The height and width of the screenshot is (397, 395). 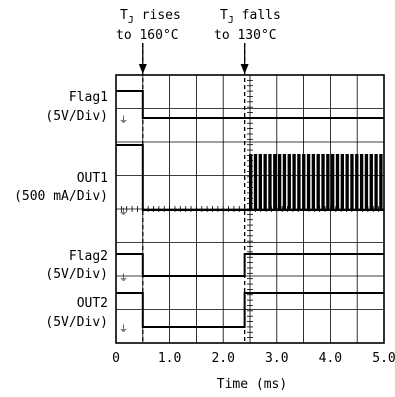 What do you see at coordinates (116, 358) in the screenshot?
I see `x-tick-label: 0` at bounding box center [116, 358].